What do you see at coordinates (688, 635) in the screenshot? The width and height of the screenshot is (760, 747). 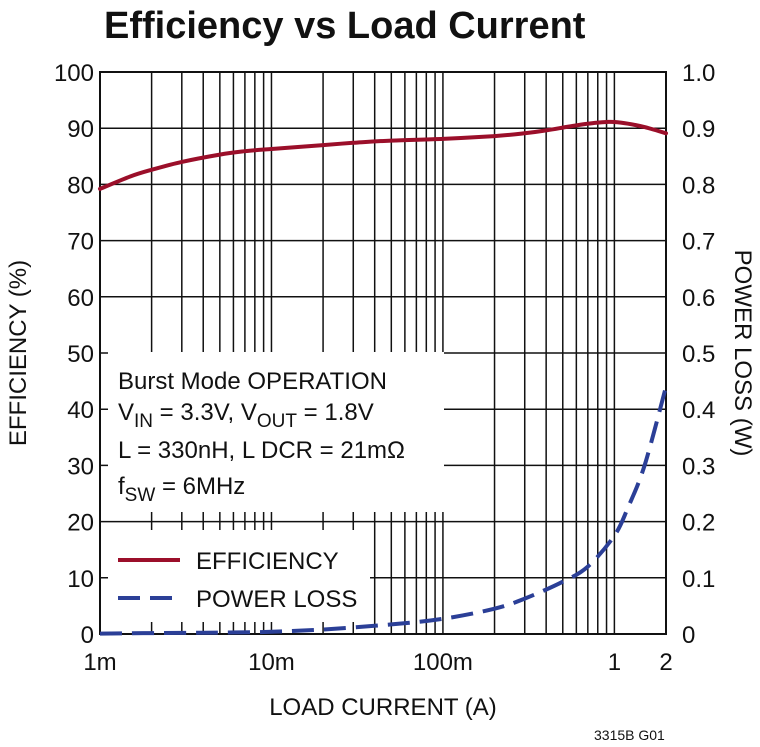 I see `y-tick-right-label: 0` at bounding box center [688, 635].